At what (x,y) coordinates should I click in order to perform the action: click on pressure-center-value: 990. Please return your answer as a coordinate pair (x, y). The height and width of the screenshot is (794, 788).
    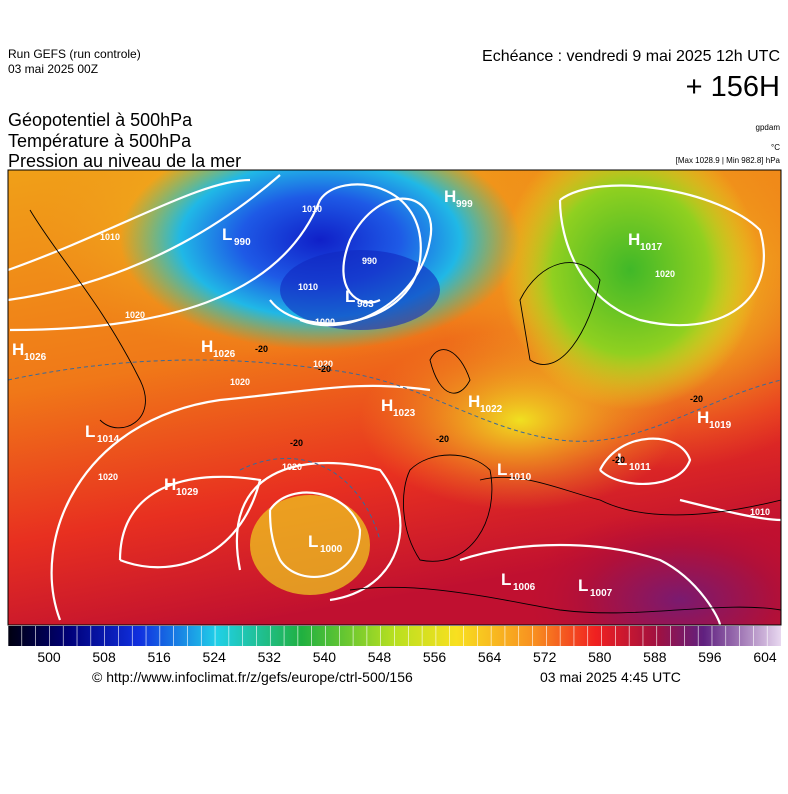
    Looking at the image, I should click on (242, 242).